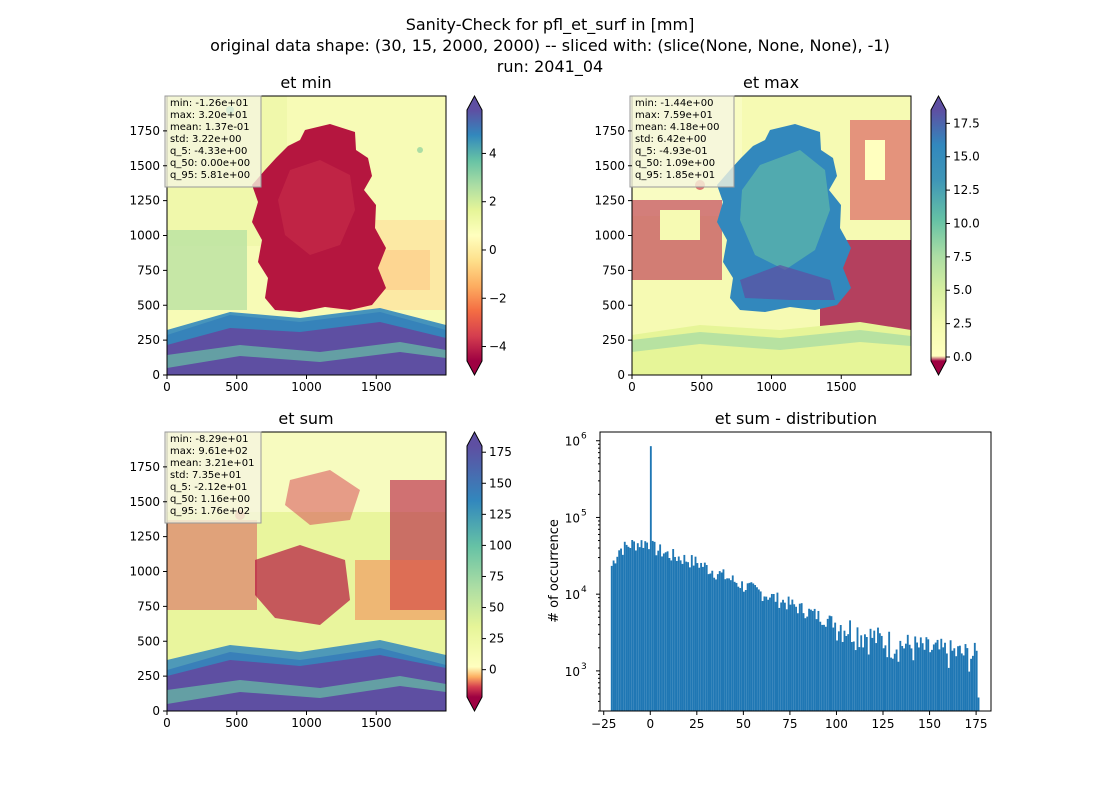 Image resolution: width=1100 pixels, height=800 pixels. What do you see at coordinates (236, 723) in the screenshot?
I see `x-tick-label: 500` at bounding box center [236, 723].